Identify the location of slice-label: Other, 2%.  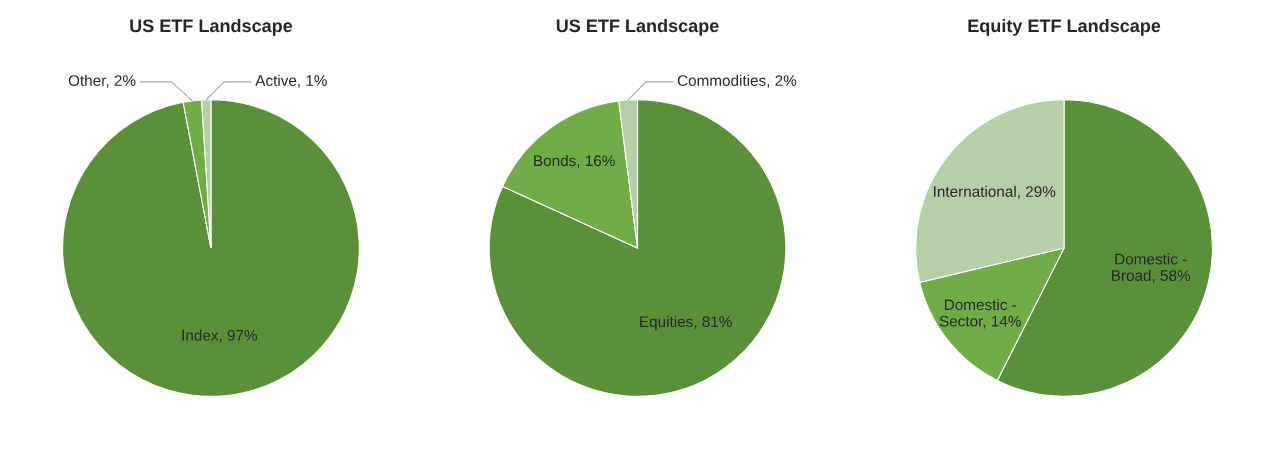
(102, 81).